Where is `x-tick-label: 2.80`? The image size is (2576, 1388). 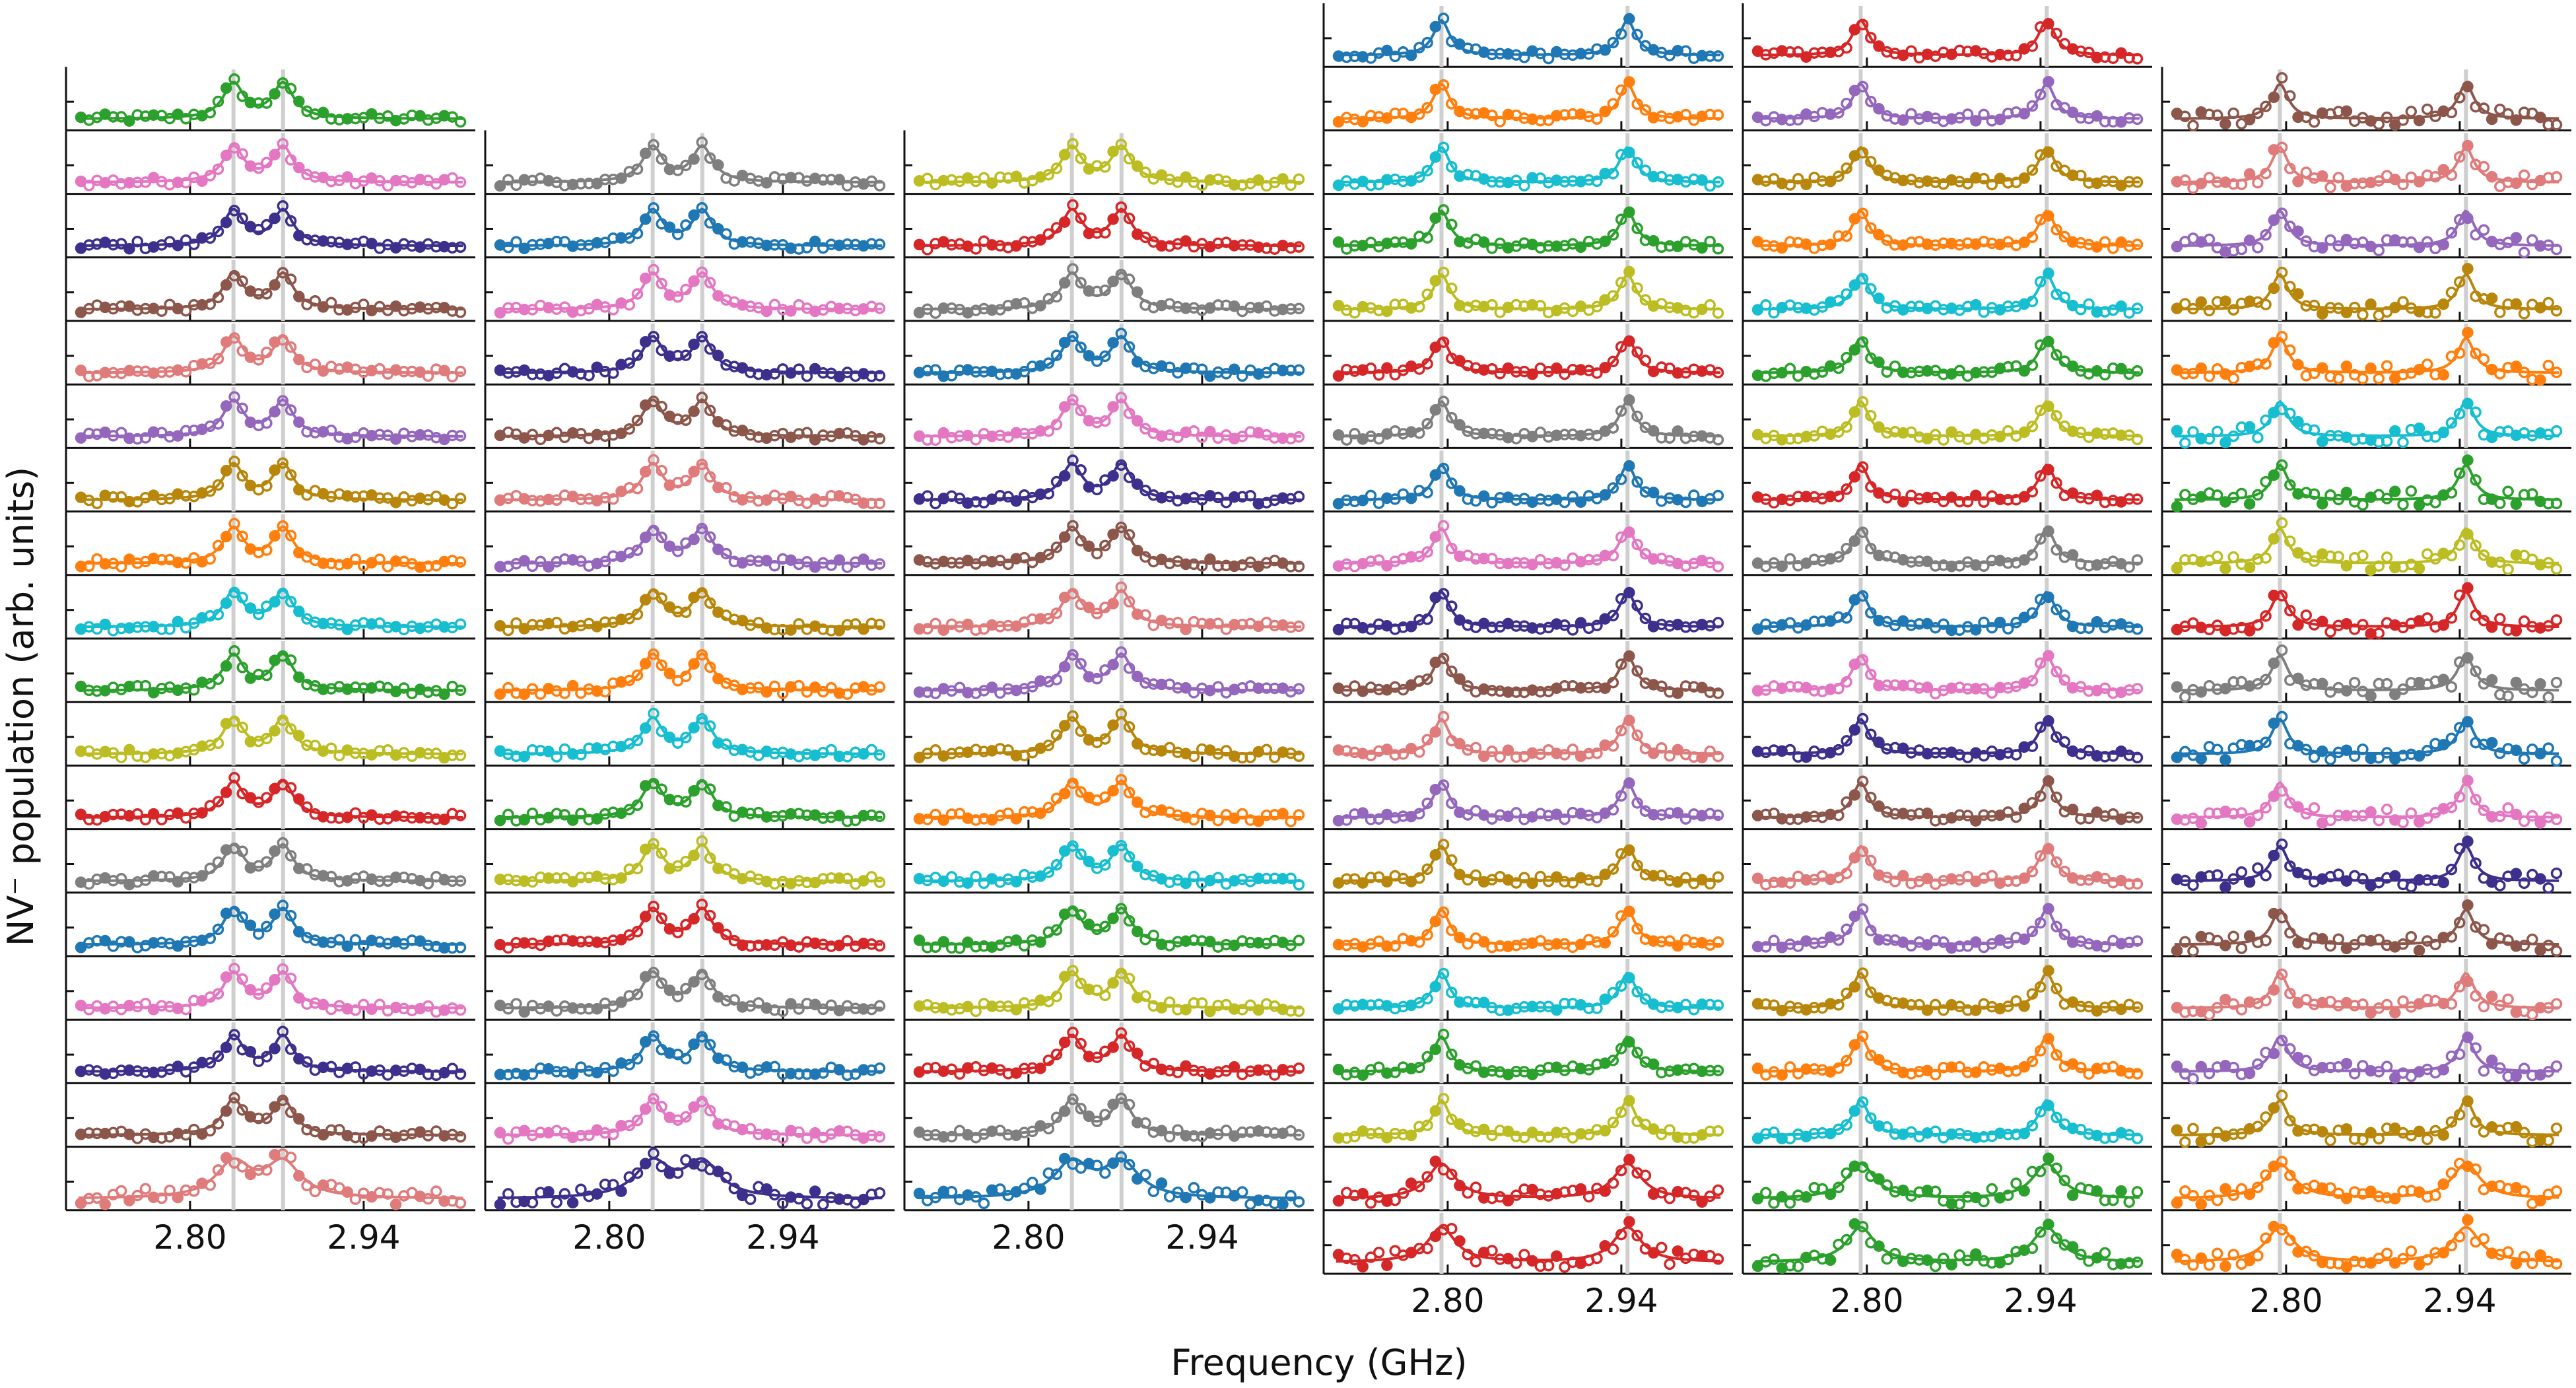 x-tick-label: 2.80 is located at coordinates (609, 1237).